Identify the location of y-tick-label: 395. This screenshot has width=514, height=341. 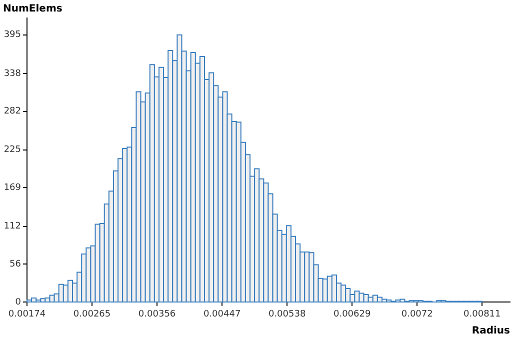
(12, 35).